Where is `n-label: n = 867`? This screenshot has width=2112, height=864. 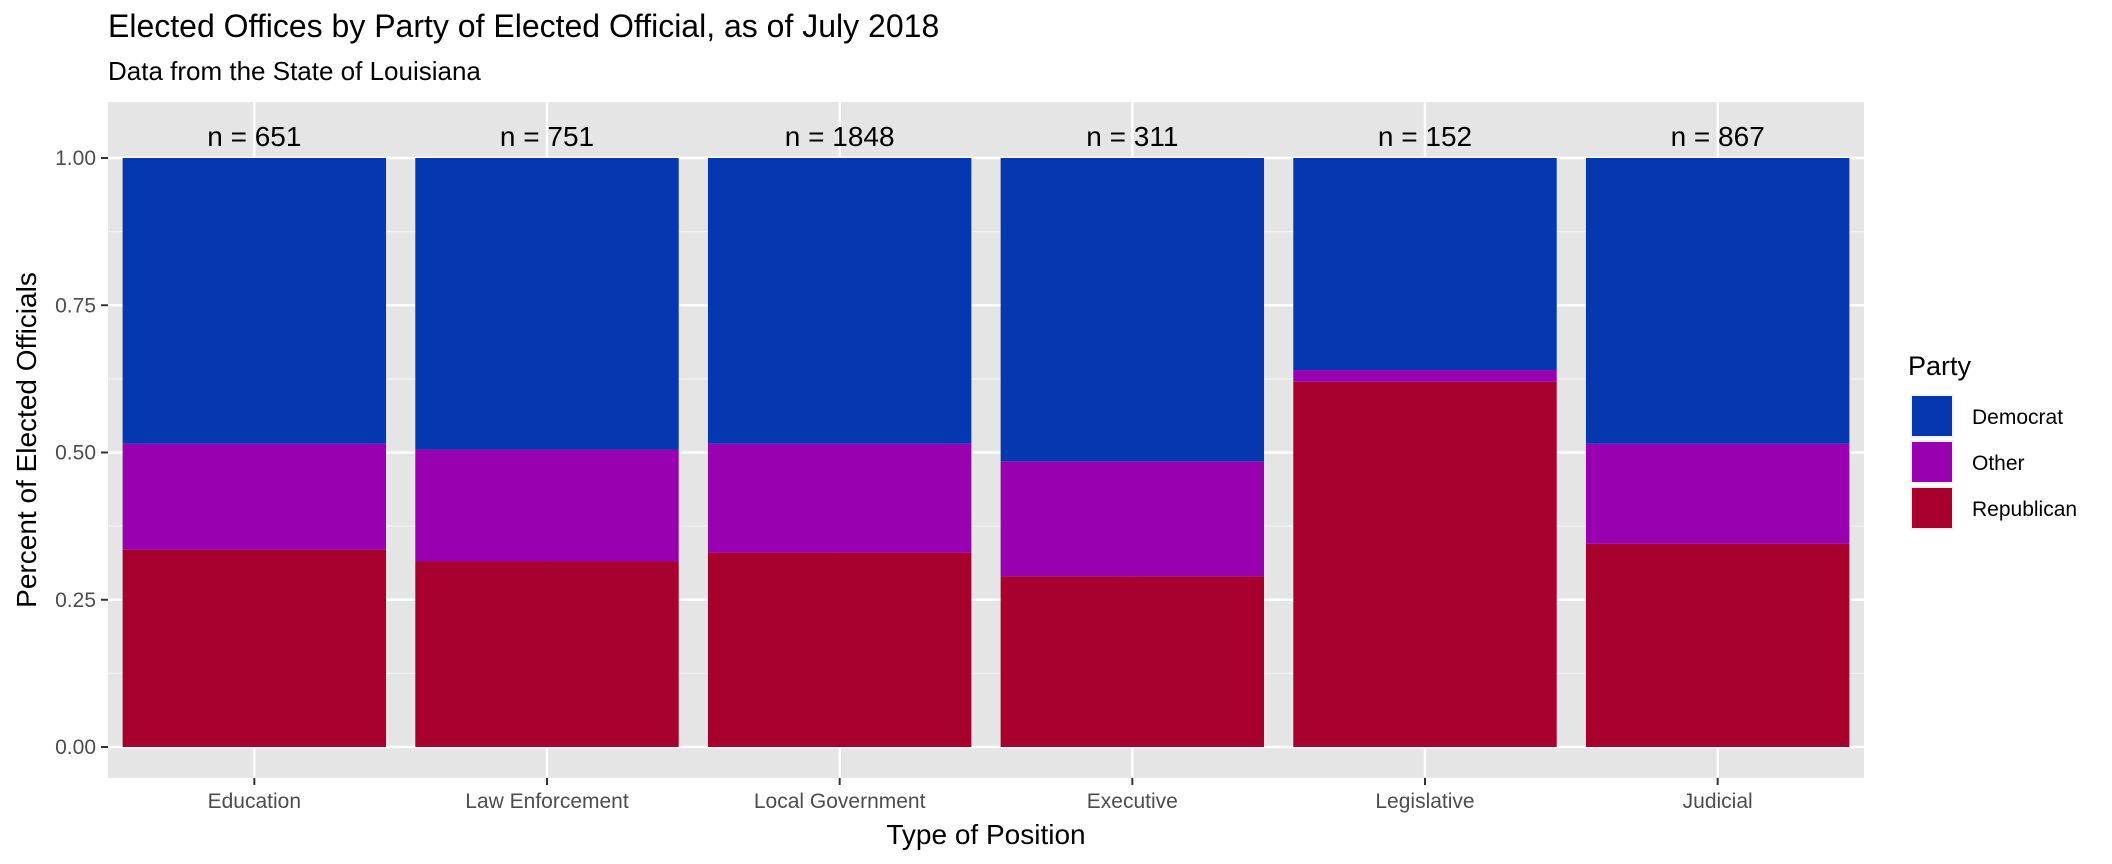
n-label: n = 867 is located at coordinates (1718, 136).